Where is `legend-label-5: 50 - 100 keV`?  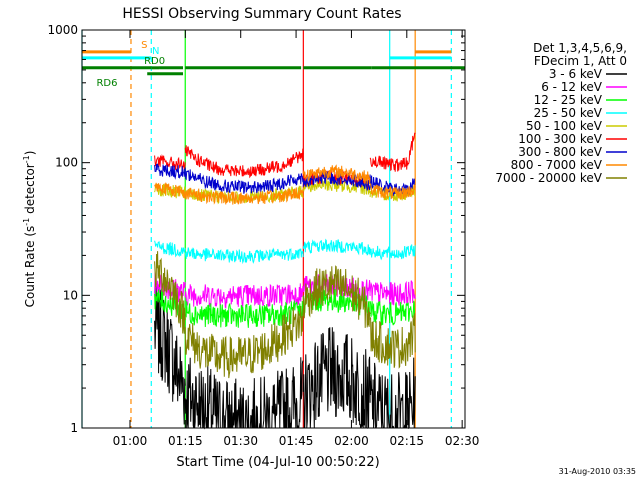
legend-label-5: 50 - 100 keV is located at coordinates (564, 126).